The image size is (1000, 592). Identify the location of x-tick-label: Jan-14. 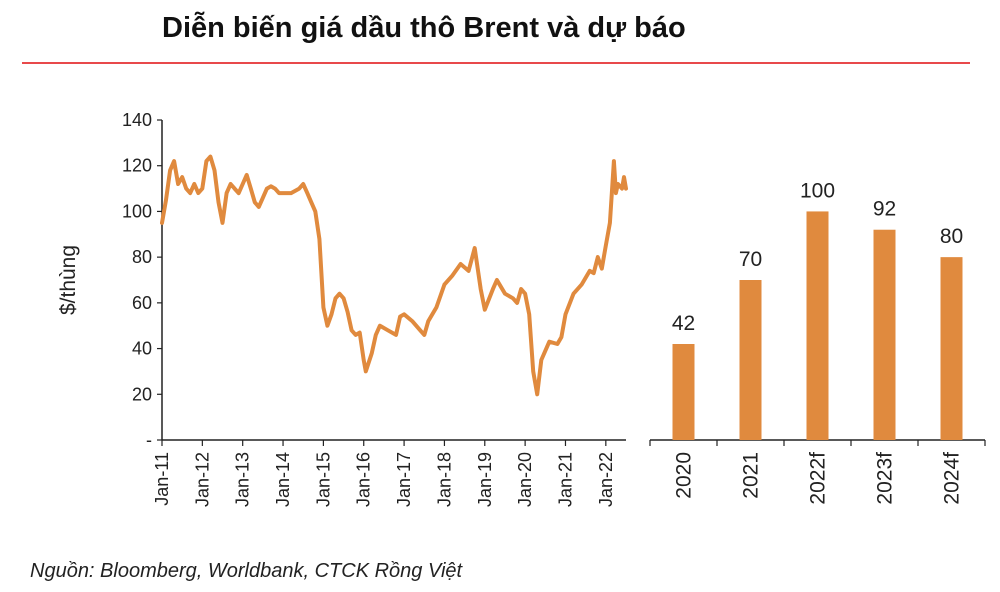
(283, 479).